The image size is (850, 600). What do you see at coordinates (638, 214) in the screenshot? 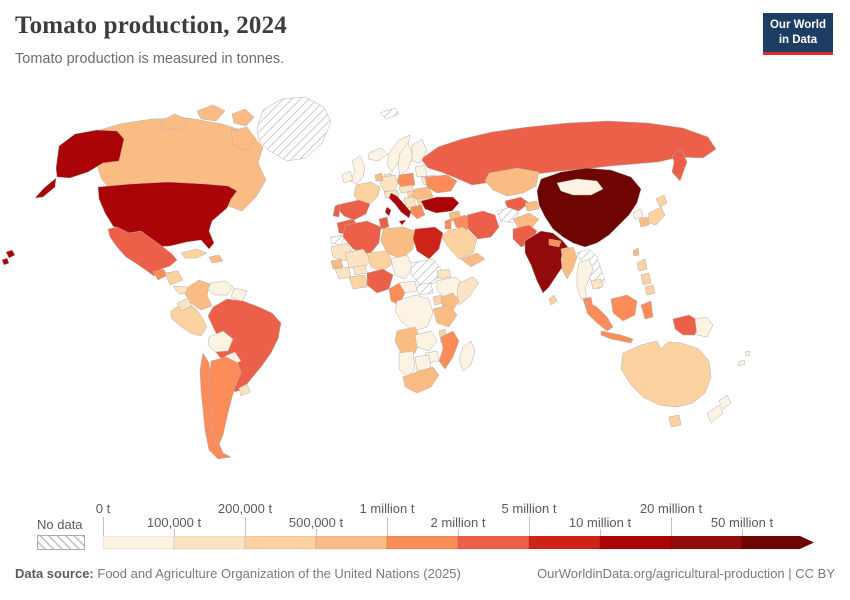
I see `country-north-korea` at bounding box center [638, 214].